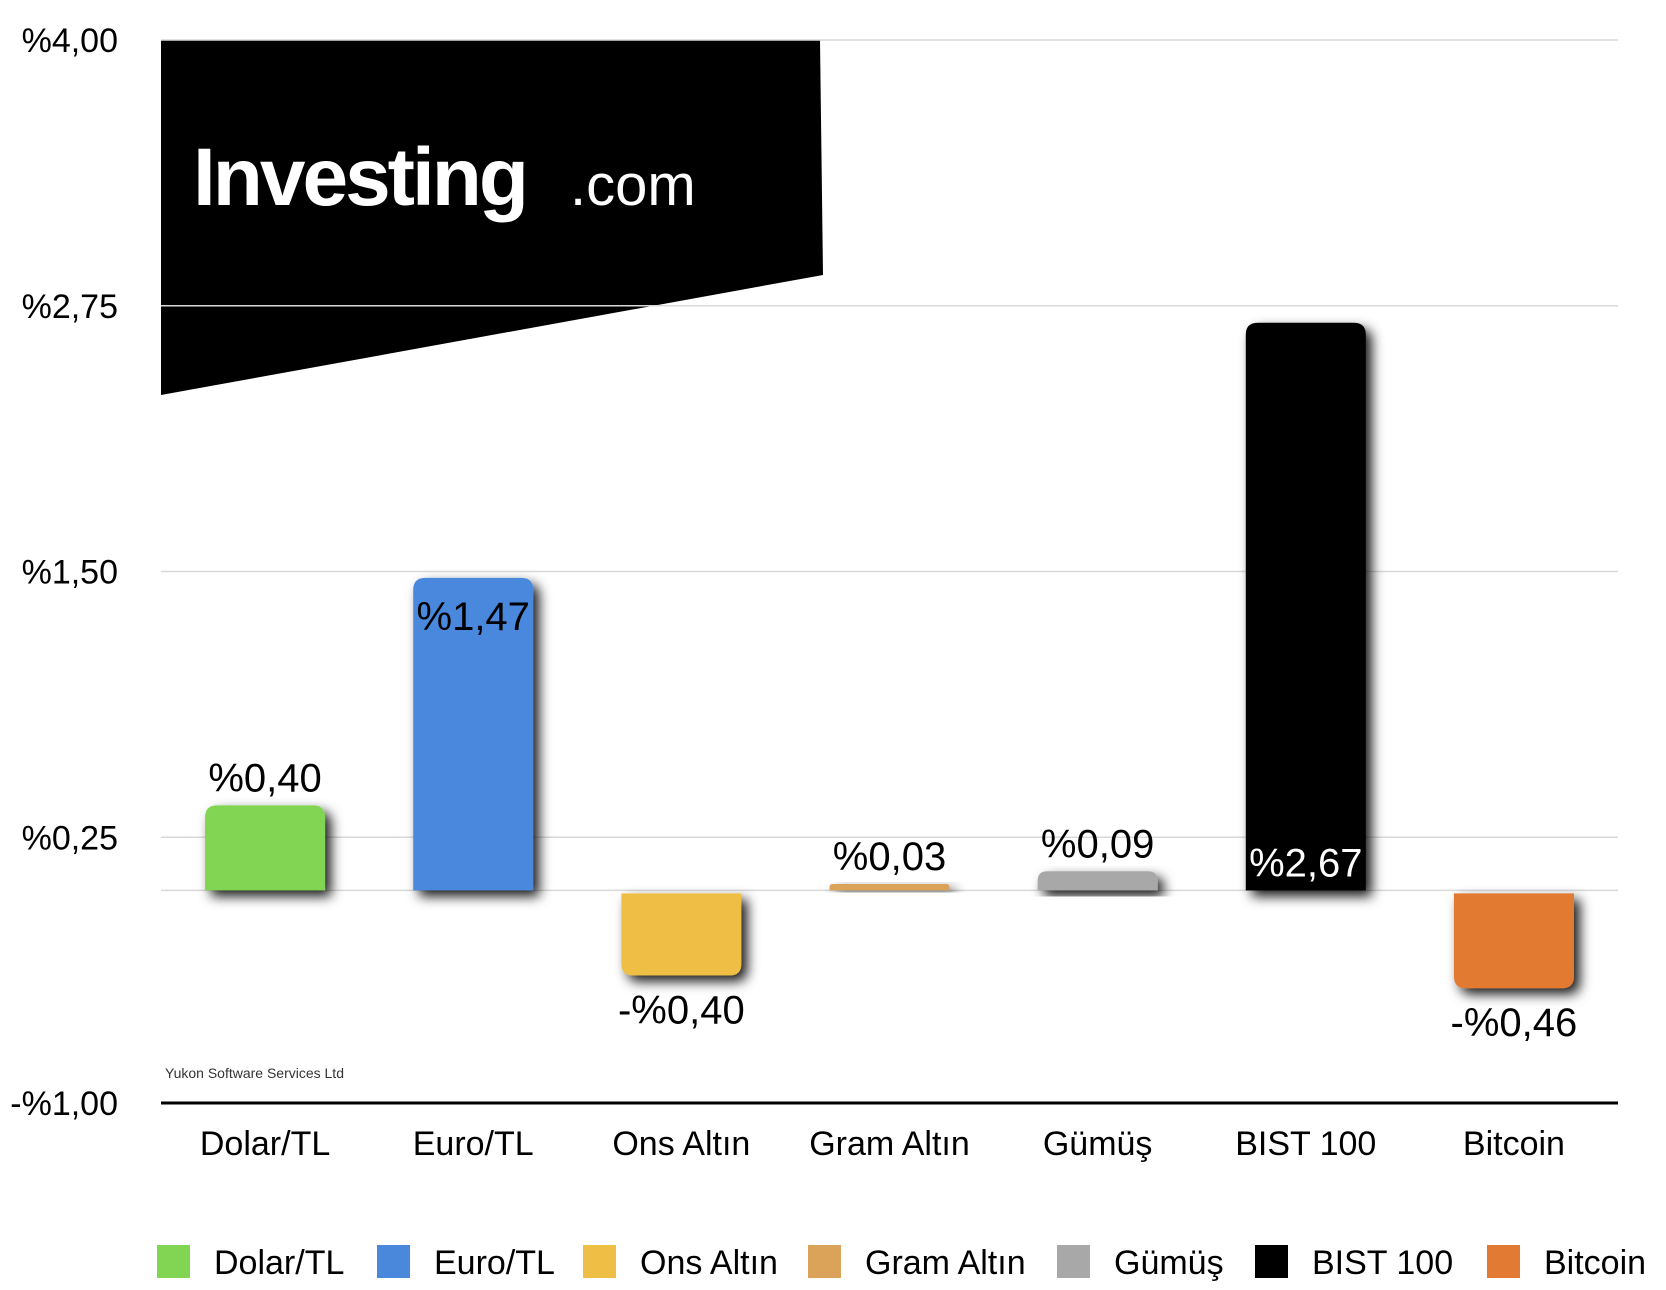 The width and height of the screenshot is (1666, 1290). Describe the element at coordinates (1305, 1144) in the screenshot. I see `x-tick-label: BIST 100` at that location.